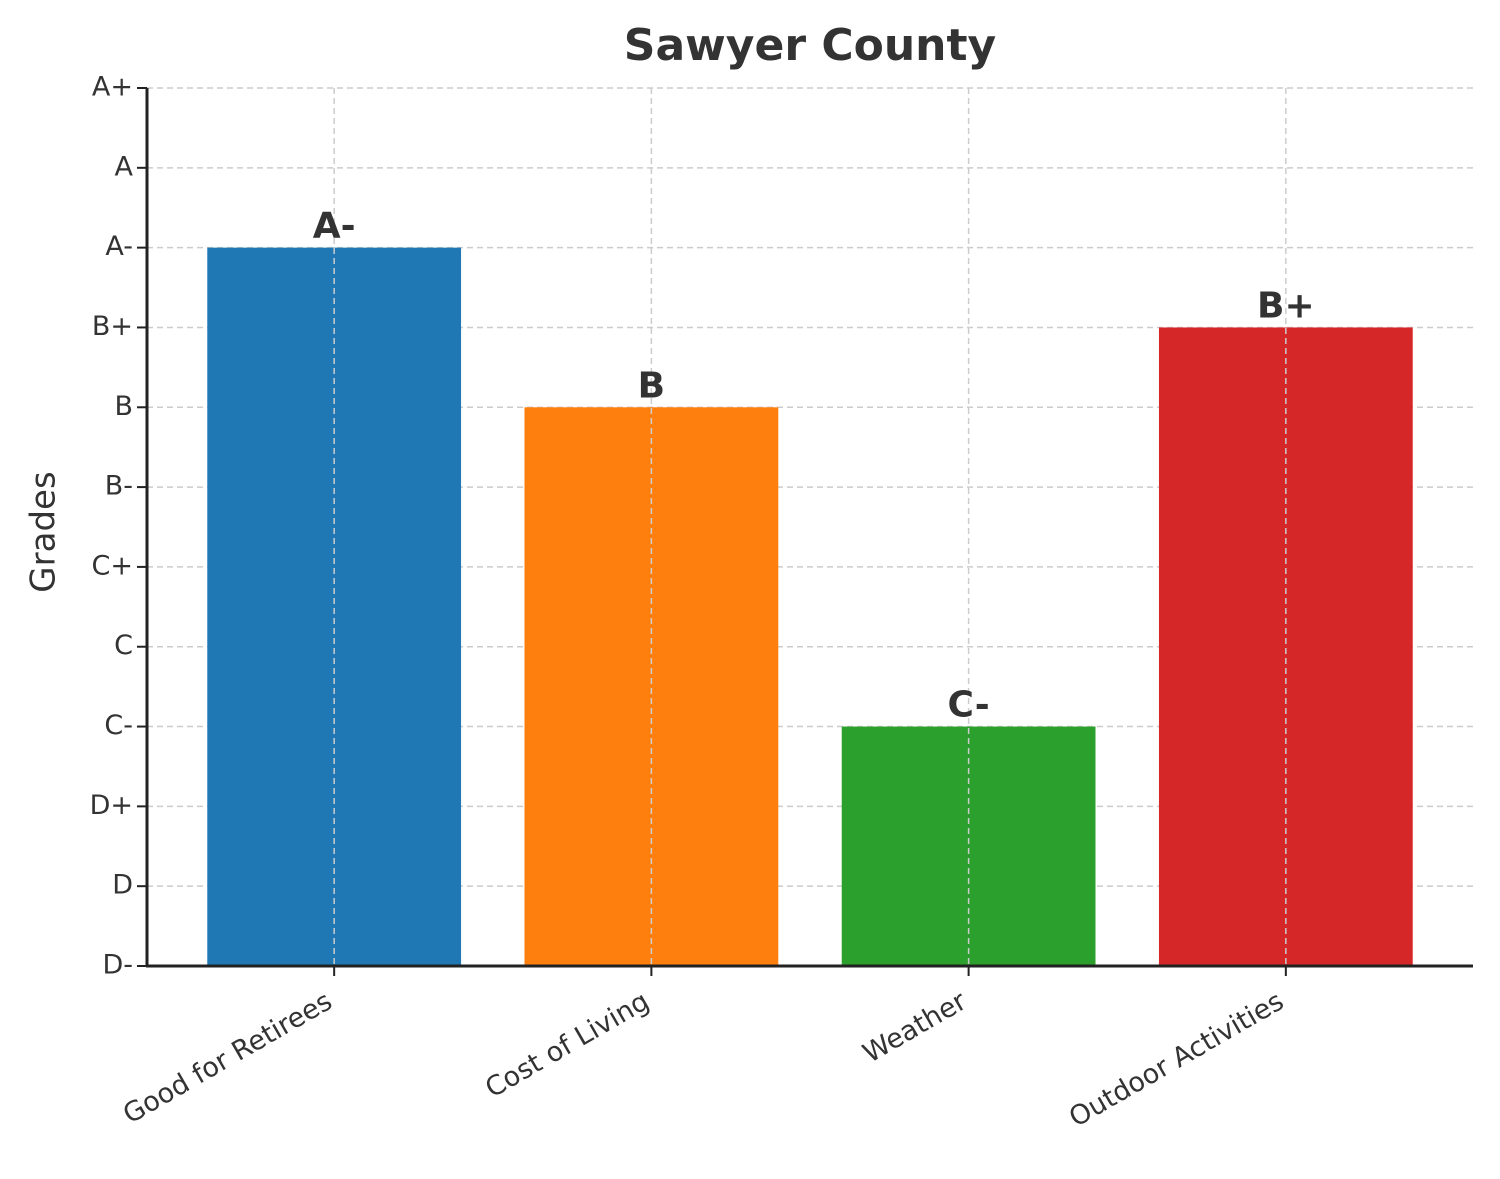 This screenshot has width=1500, height=1179. What do you see at coordinates (1176, 1060) in the screenshot?
I see `x-tick-label: Outdoor Activities` at bounding box center [1176, 1060].